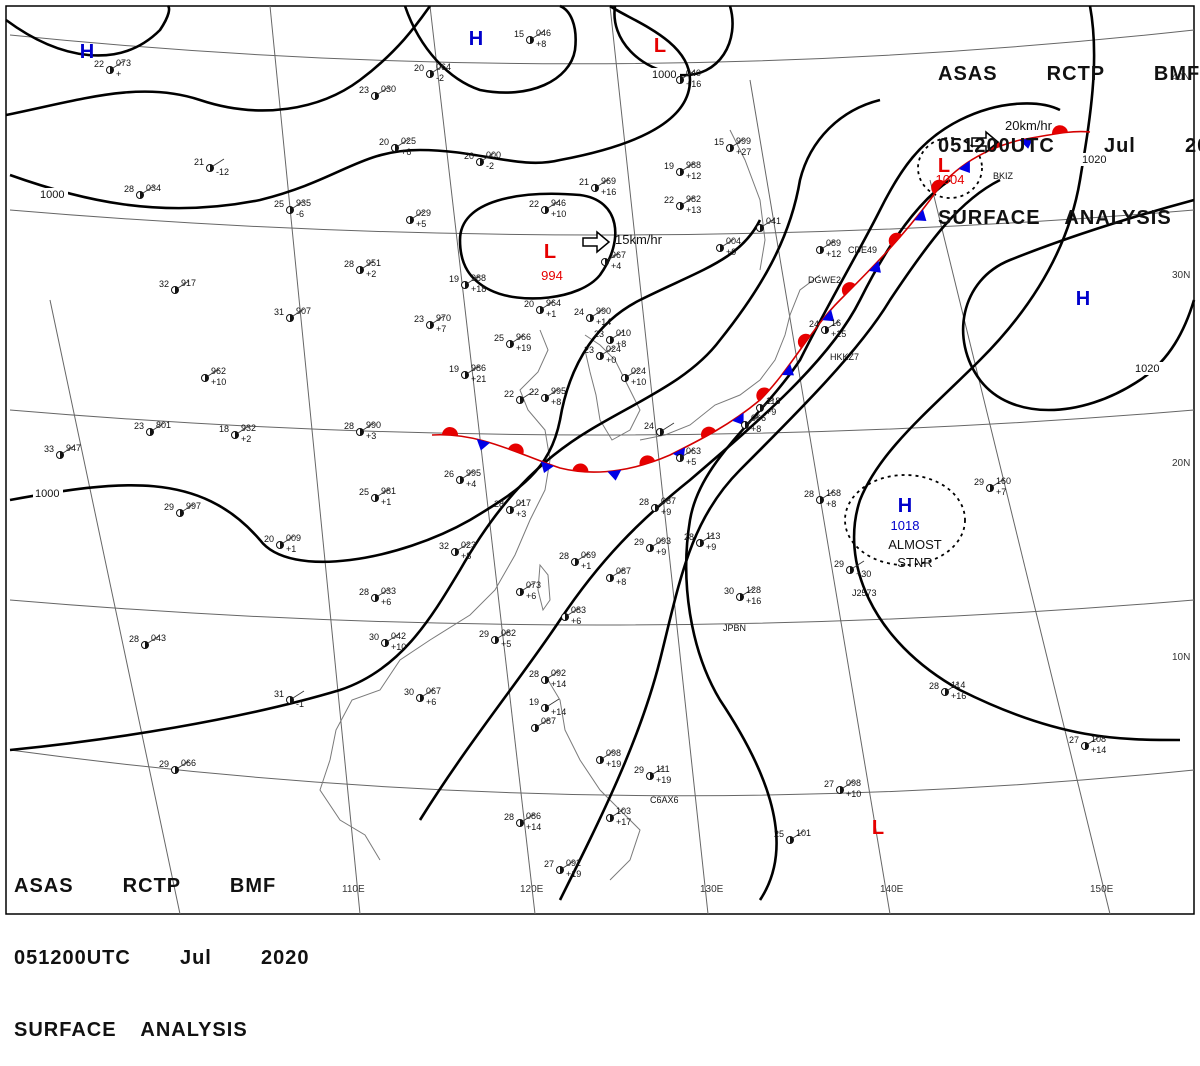  I want to click on system-pressure: 994, so click(552, 275).